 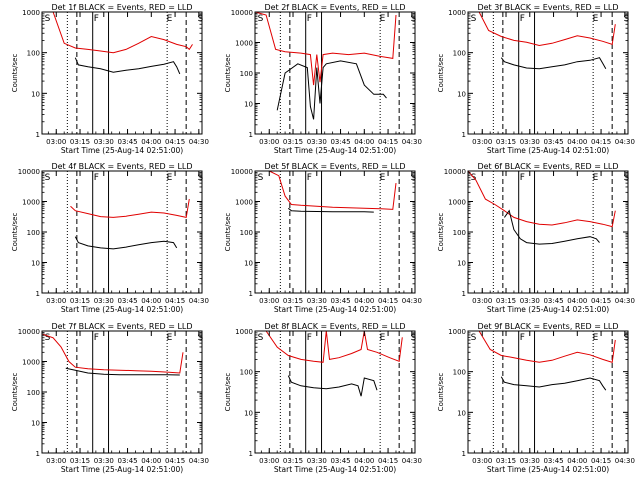 I want to click on chart-title: Det 4f BLACK = Events, RED = LLD, so click(x=121, y=166).